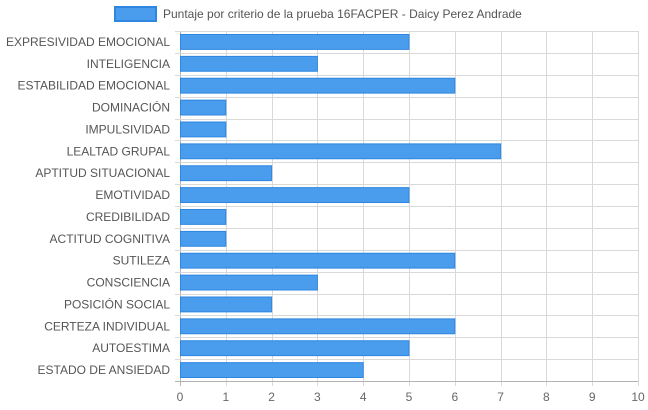 The image size is (648, 410). I want to click on category-label: INTELIGENCIA, so click(128, 64).